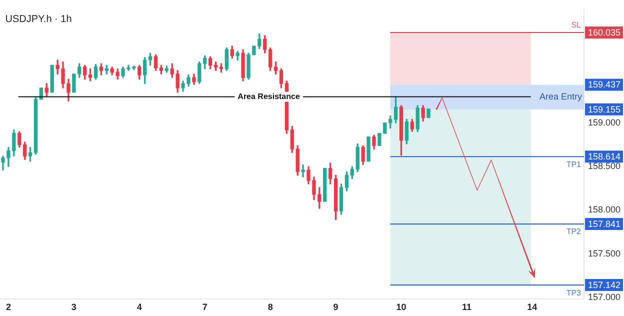  What do you see at coordinates (467, 307) in the screenshot?
I see `x-tick-label: 11` at bounding box center [467, 307].